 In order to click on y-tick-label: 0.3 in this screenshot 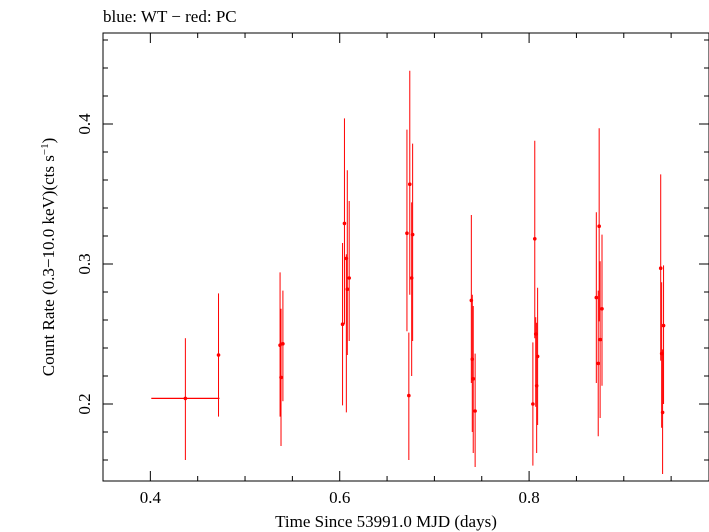, I will do `click(84, 263)`.